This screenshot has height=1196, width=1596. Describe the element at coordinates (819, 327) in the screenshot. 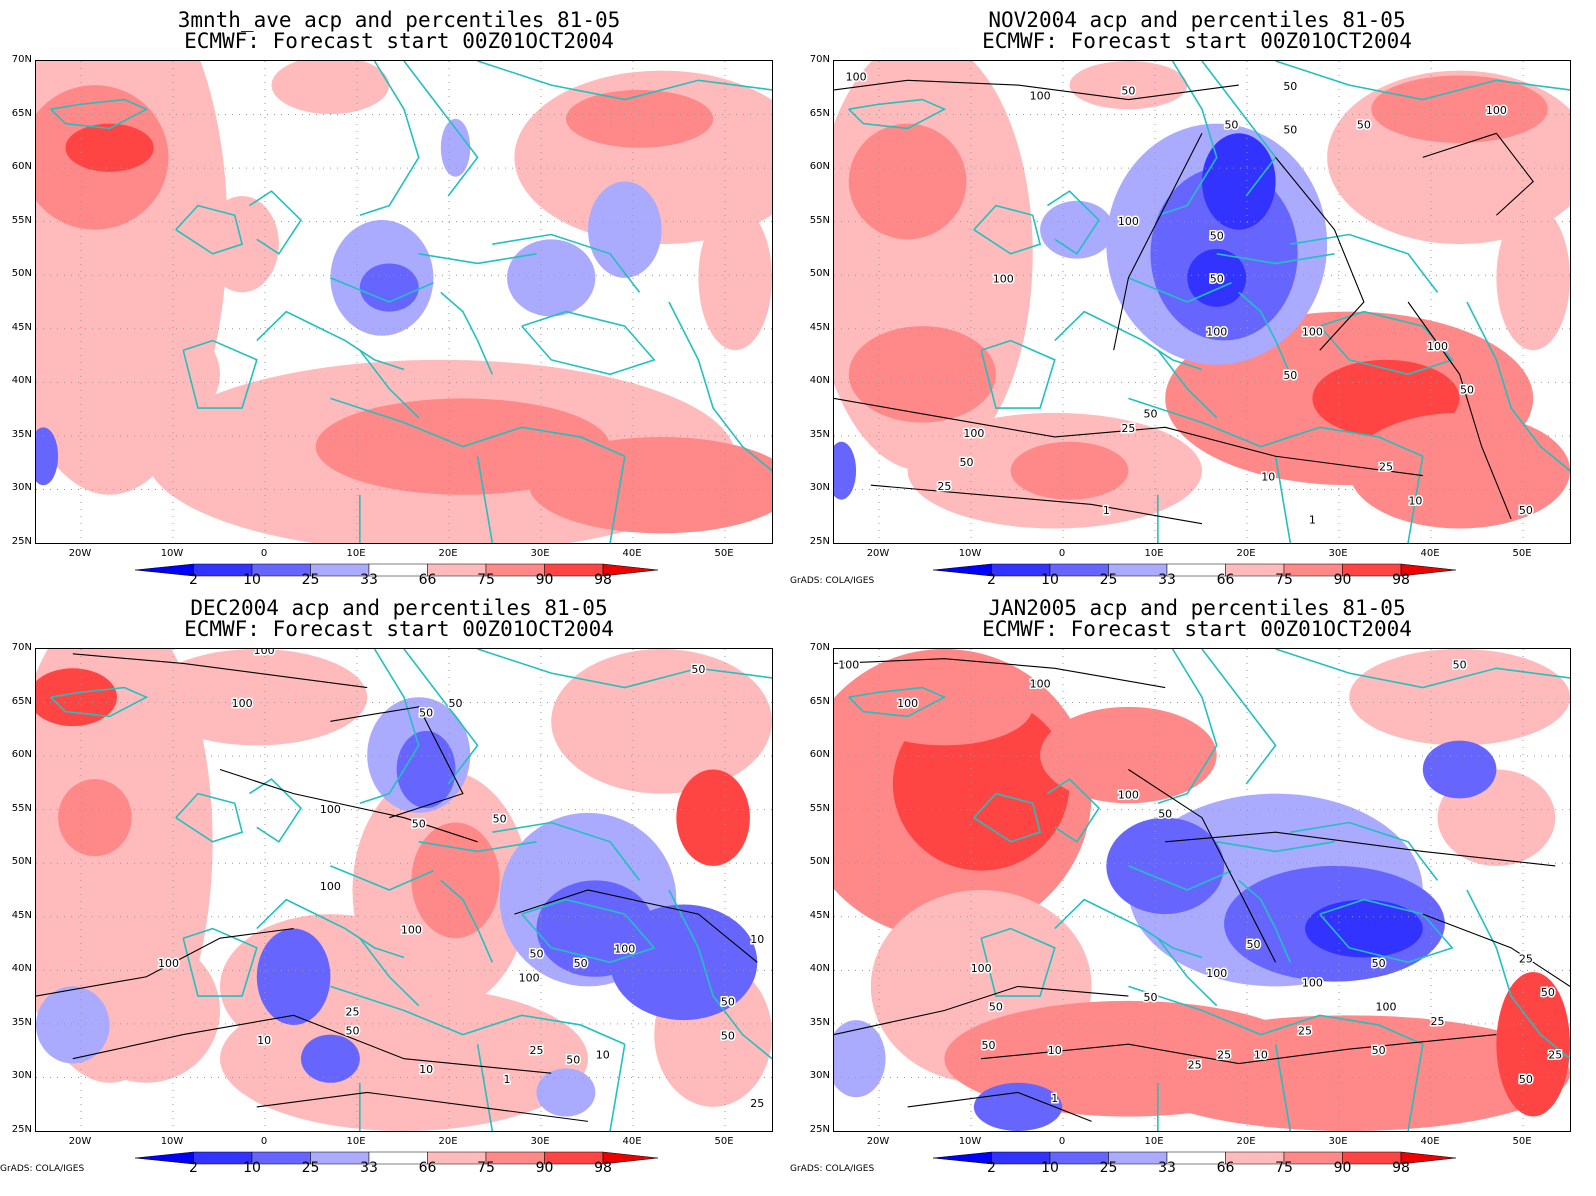

I see `latitude-label: 45N` at that location.